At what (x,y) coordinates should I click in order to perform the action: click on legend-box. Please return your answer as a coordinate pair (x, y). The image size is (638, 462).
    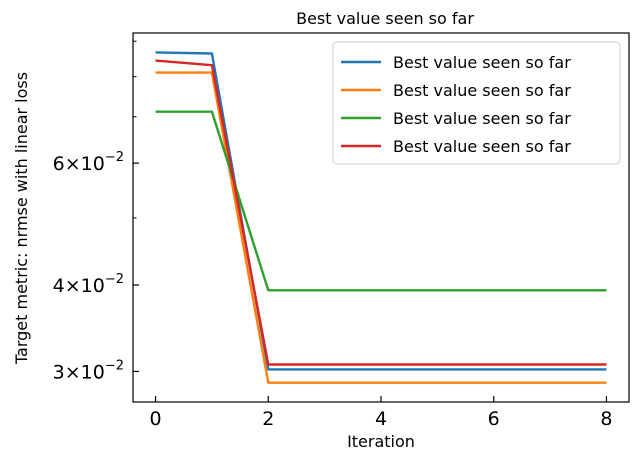
    Looking at the image, I should click on (476, 103).